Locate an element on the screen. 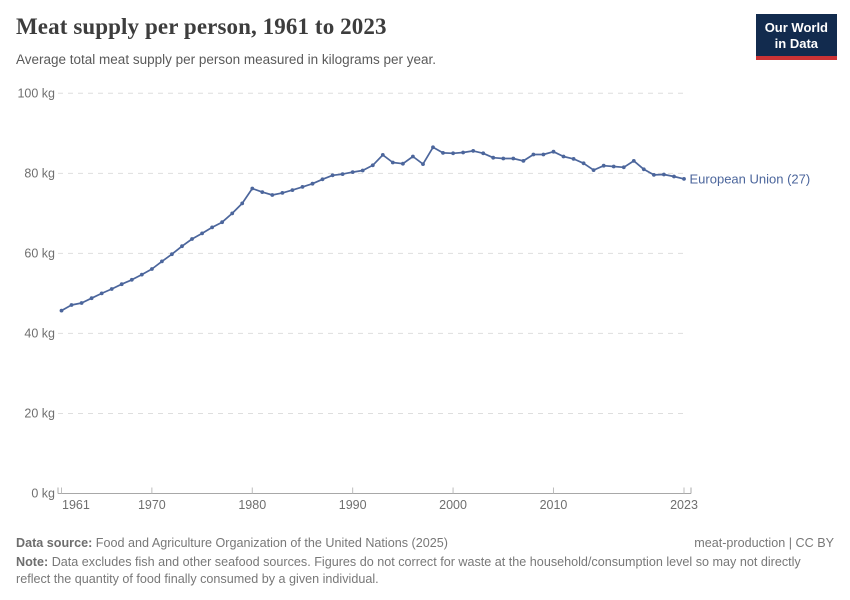  data-point-2011 is located at coordinates (563, 156).